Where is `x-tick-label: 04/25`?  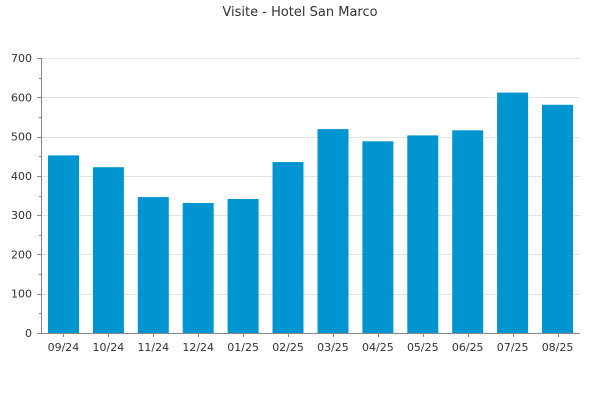 x-tick-label: 04/25 is located at coordinates (378, 347).